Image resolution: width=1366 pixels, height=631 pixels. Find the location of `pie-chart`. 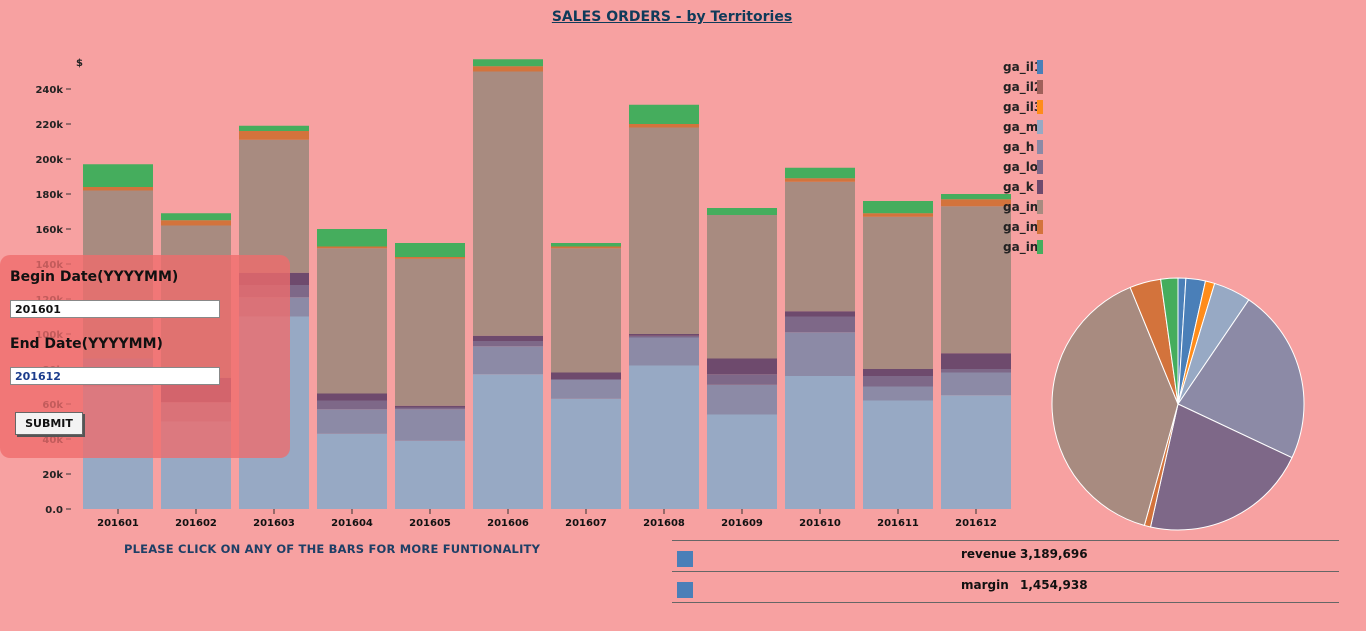

pie-chart is located at coordinates (1180, 410).